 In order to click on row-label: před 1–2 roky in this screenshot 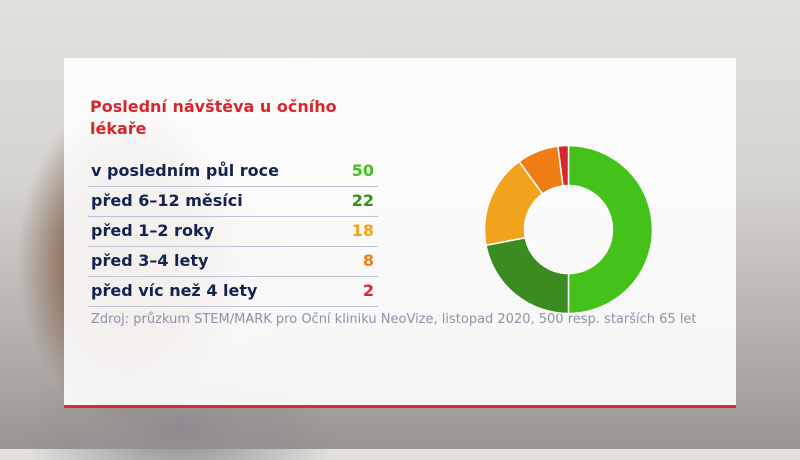, I will do `click(153, 230)`.